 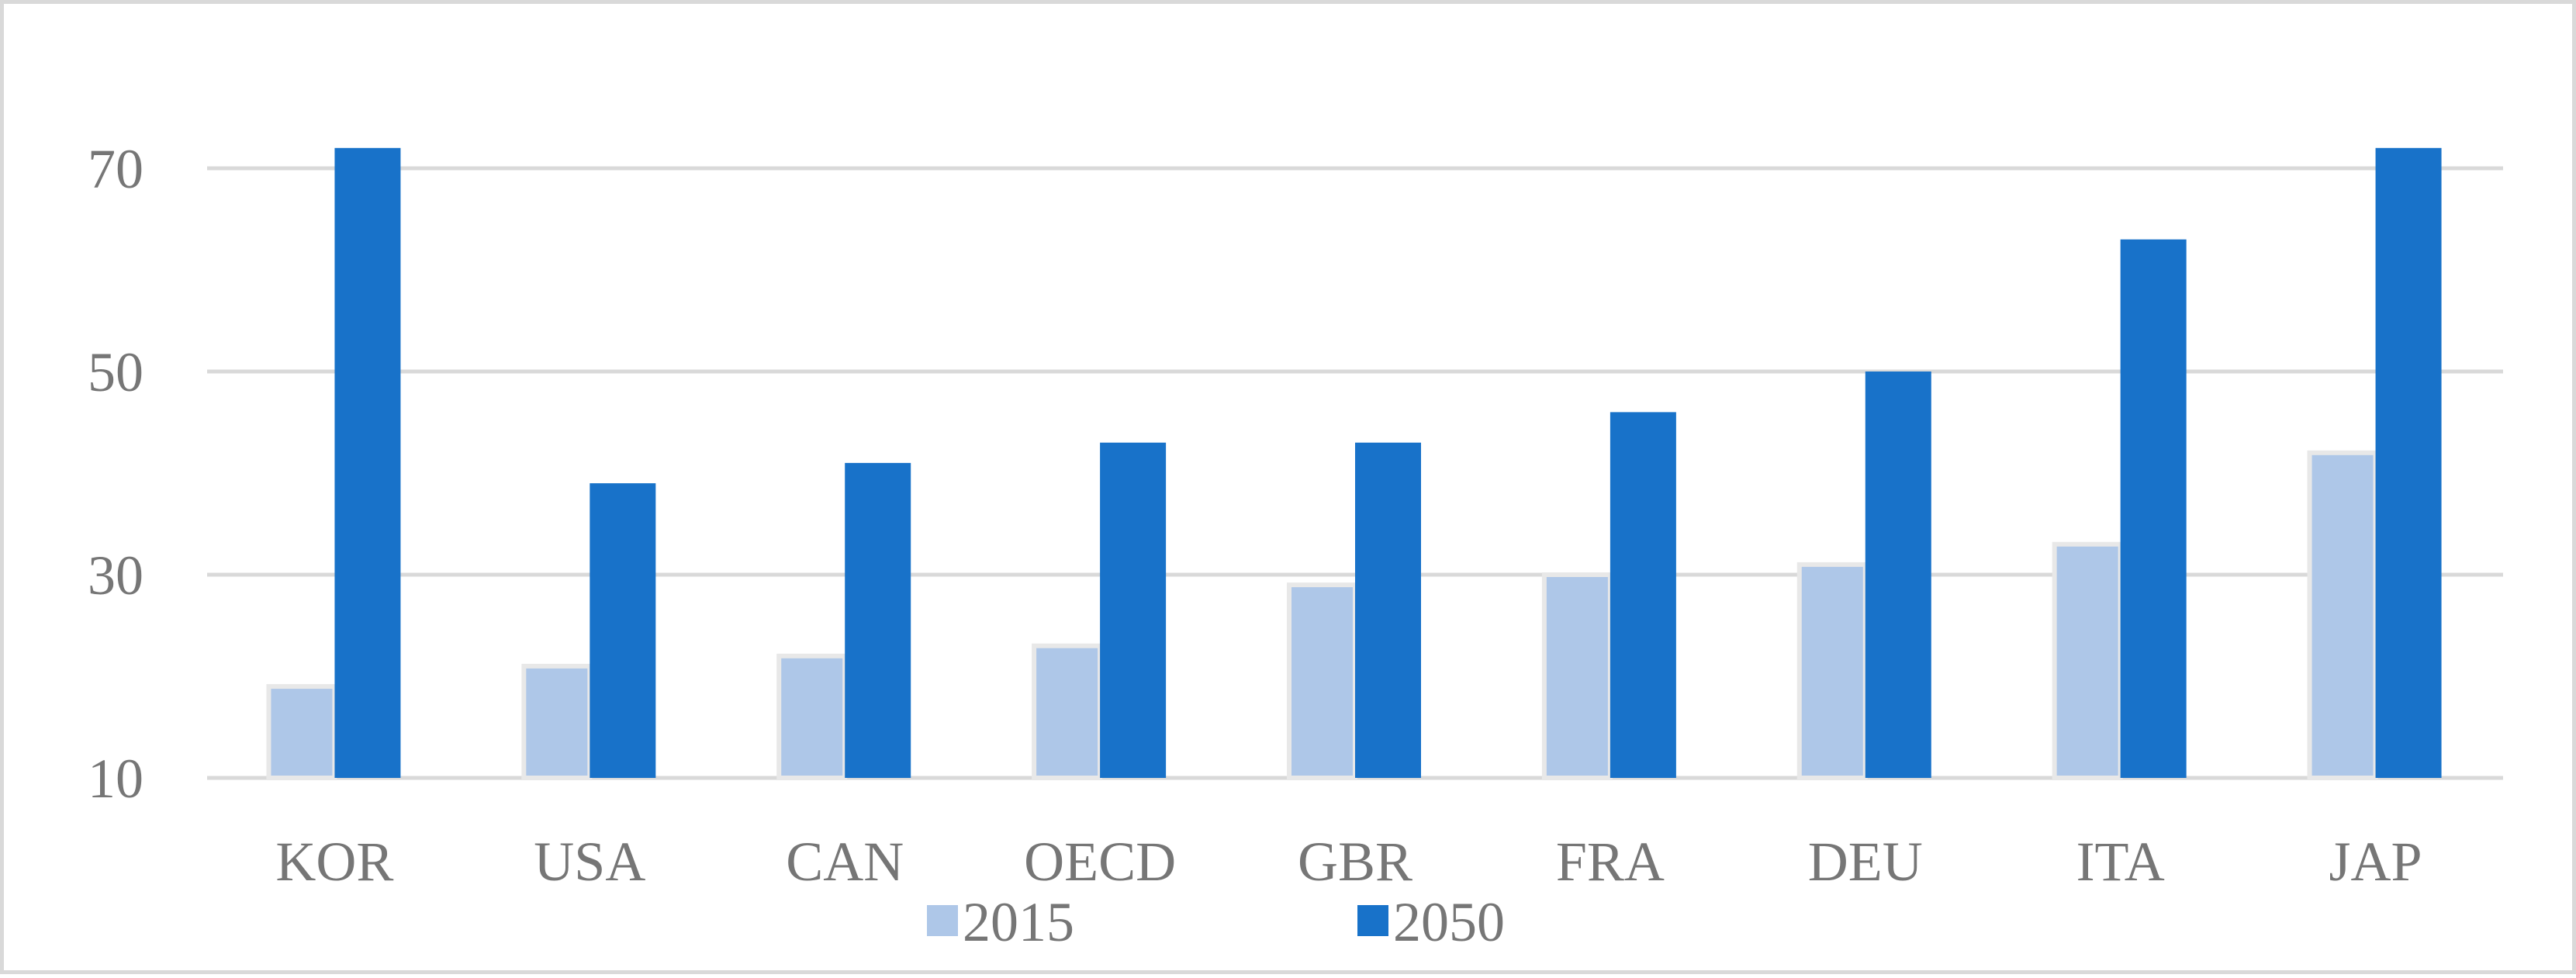 What do you see at coordinates (2120, 862) in the screenshot?
I see `x-category-label: ITA` at bounding box center [2120, 862].